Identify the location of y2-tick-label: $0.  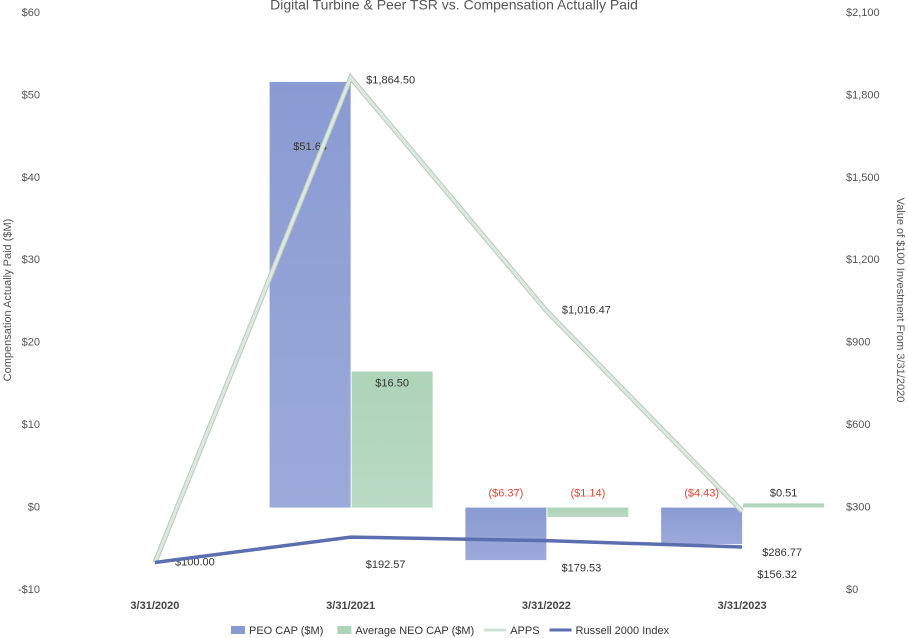
(852, 590).